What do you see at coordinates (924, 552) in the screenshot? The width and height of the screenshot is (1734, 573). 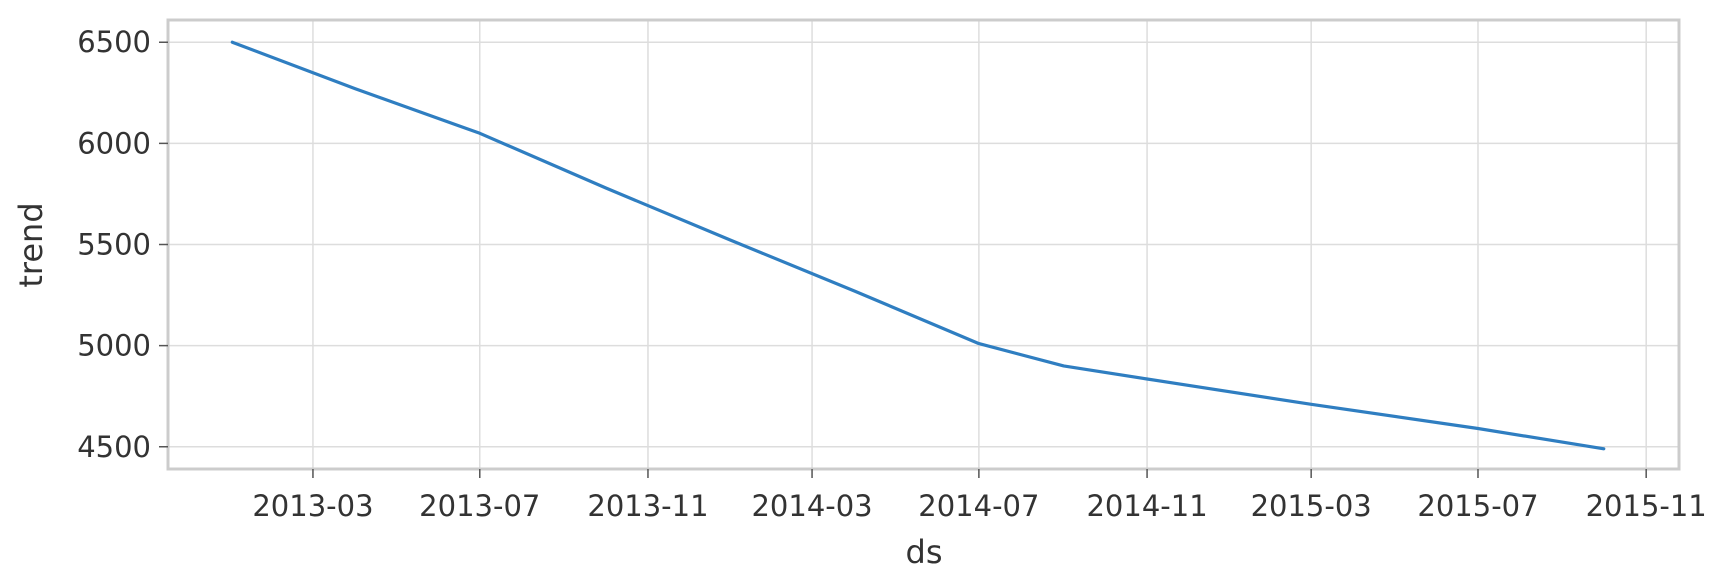 I see `x-axis-label: ds` at bounding box center [924, 552].